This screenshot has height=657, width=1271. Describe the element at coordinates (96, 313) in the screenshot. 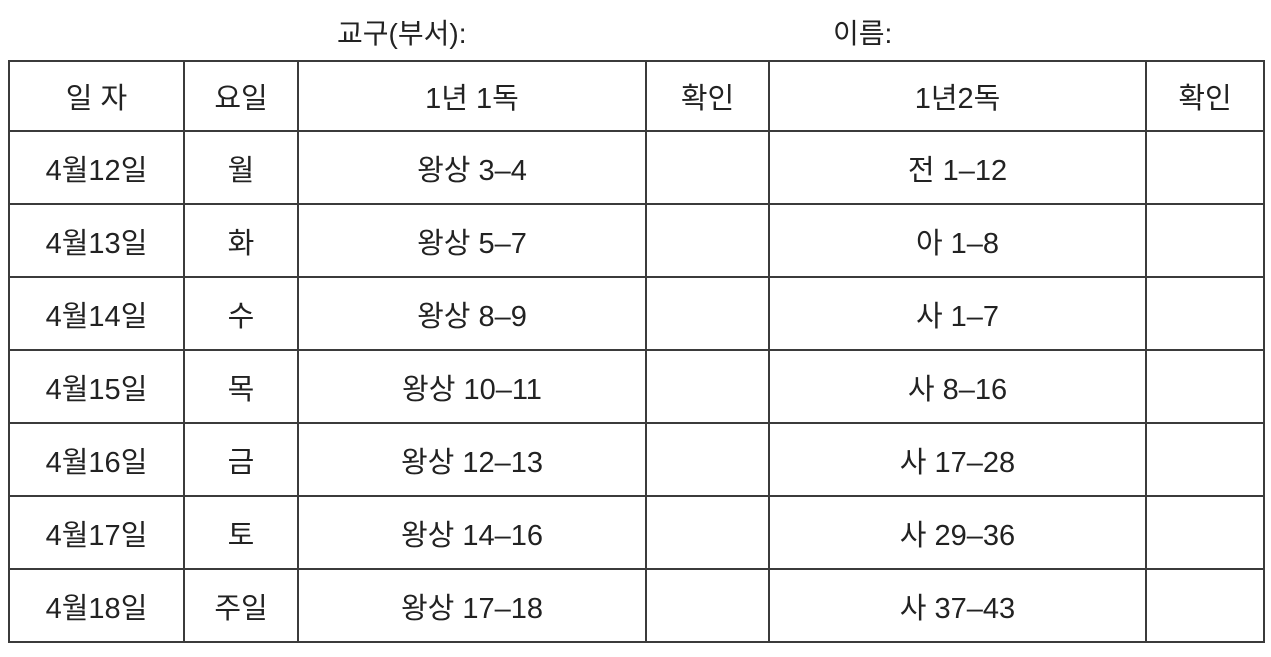

I see `date-cell: 4월14일` at that location.